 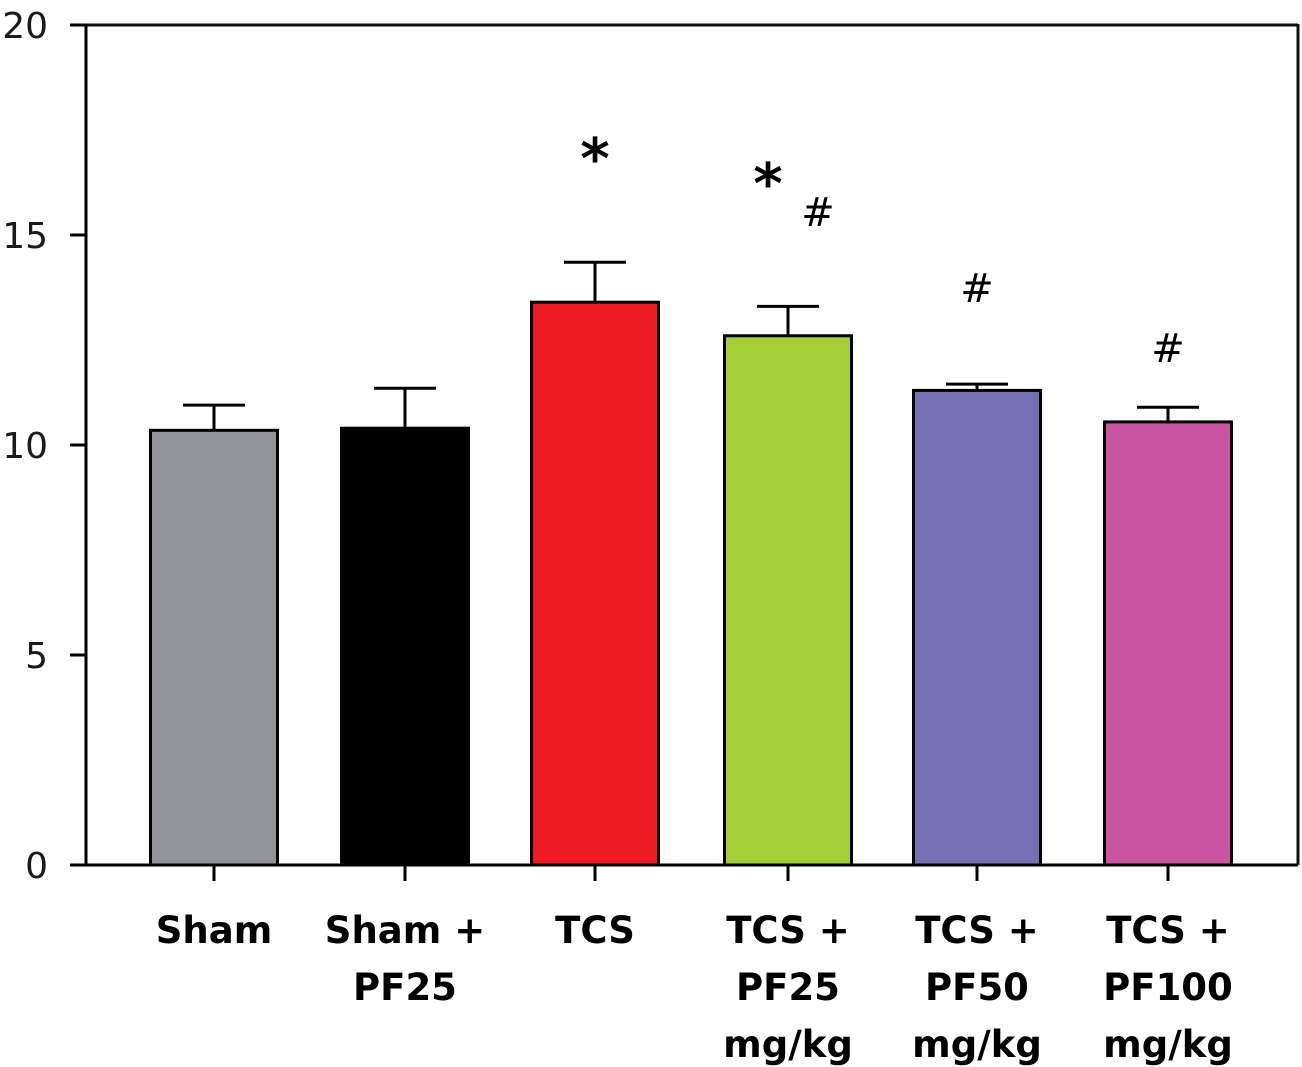 What do you see at coordinates (36, 866) in the screenshot?
I see `y-tick-label: 0` at bounding box center [36, 866].